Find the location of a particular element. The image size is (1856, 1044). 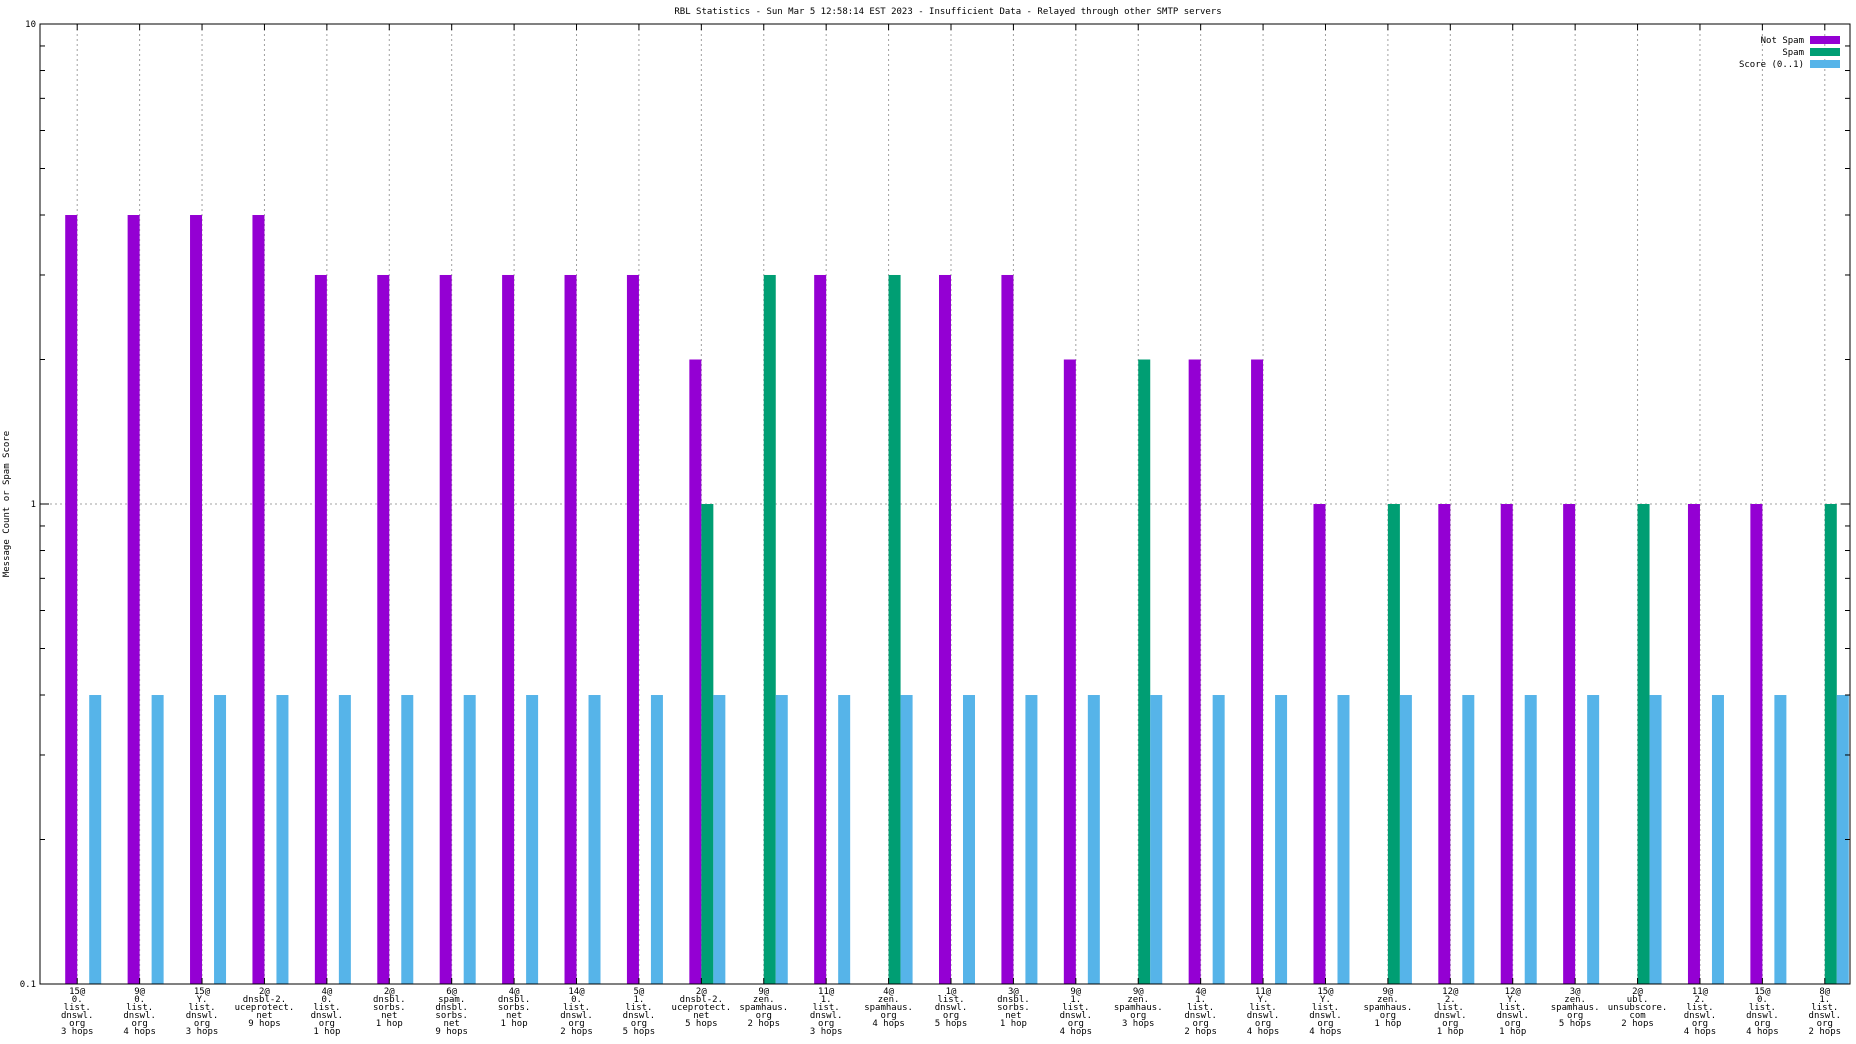

x-category-label-line: 3@ is located at coordinates (1013, 992).